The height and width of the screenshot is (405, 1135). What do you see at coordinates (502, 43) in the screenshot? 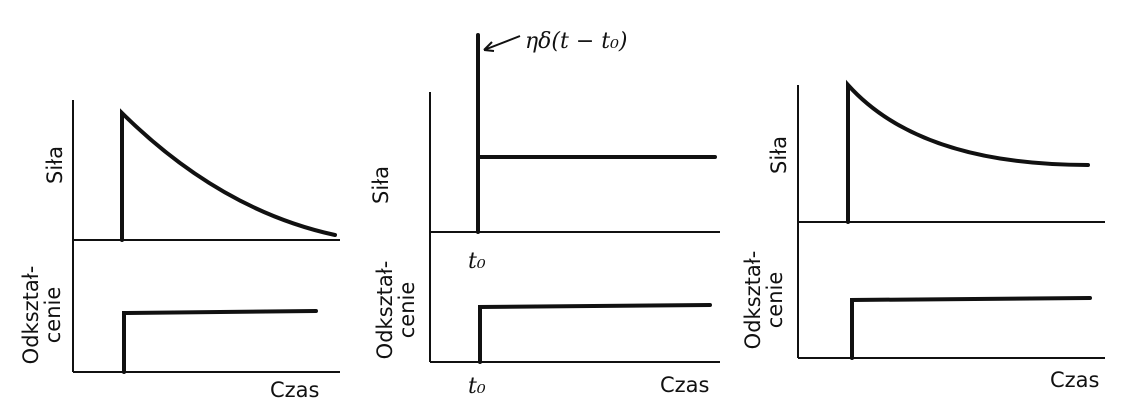
I see `annotation-arrow` at bounding box center [502, 43].